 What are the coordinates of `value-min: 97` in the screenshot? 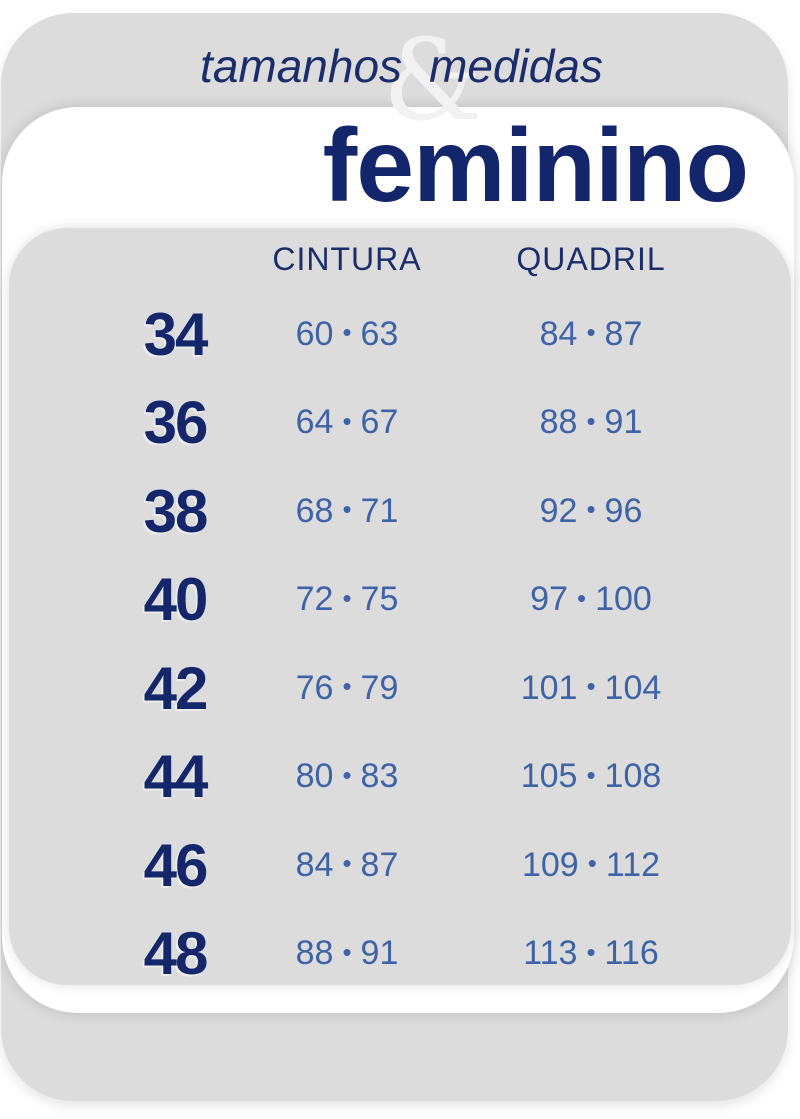 It's located at (549, 599).